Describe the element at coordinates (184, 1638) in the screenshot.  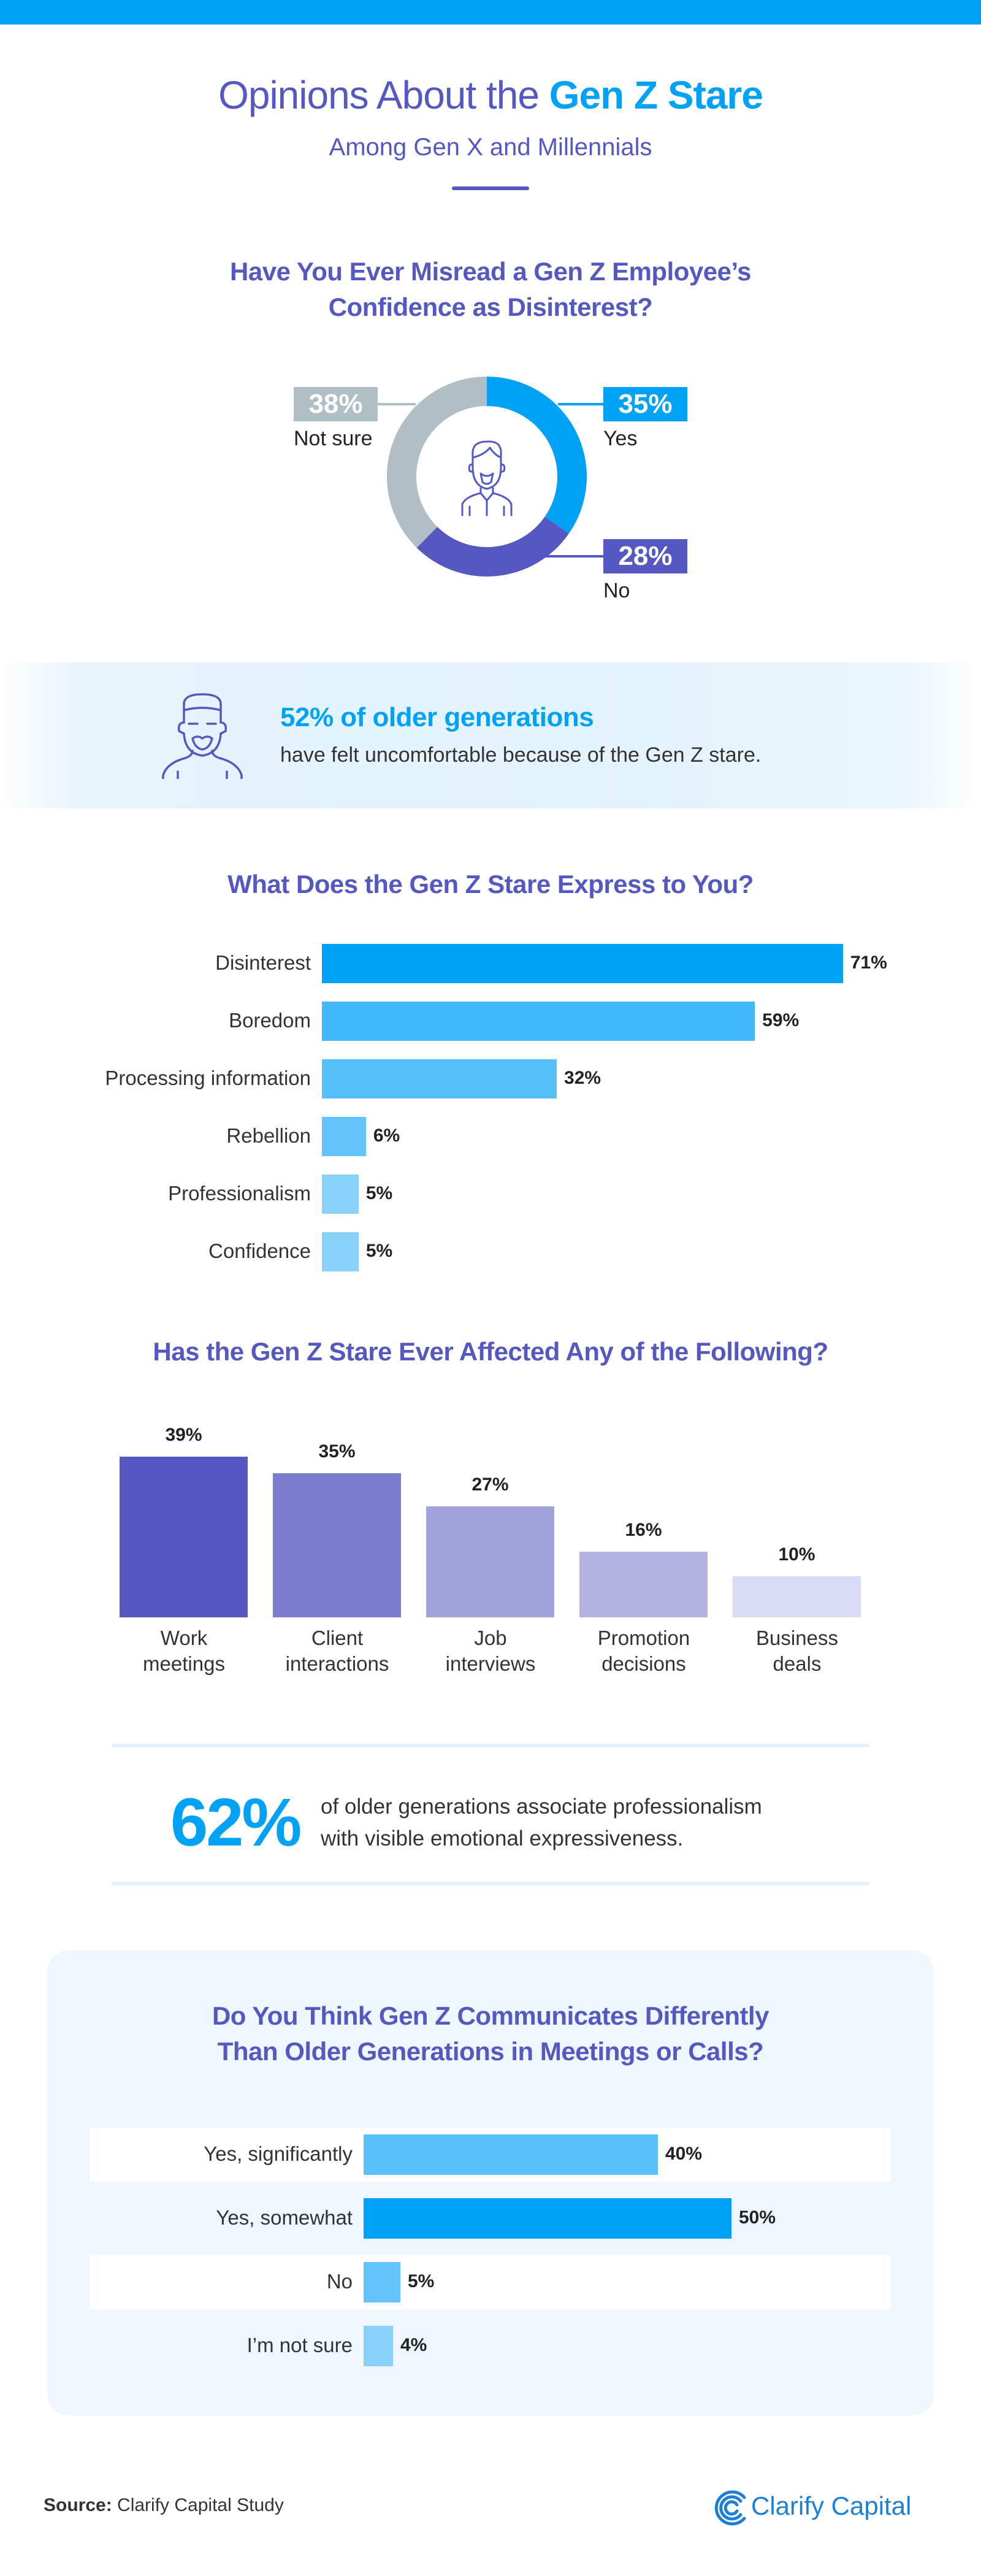
I see `bar-category-label-line: Work` at that location.